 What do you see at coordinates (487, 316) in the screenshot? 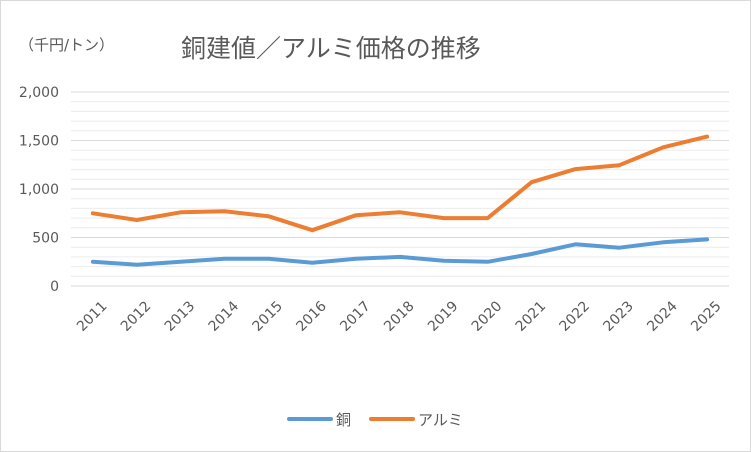
I see `x-tick-label: 2020` at bounding box center [487, 316].